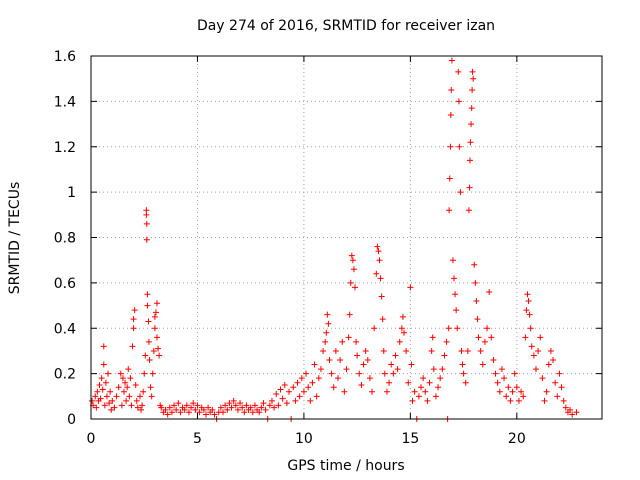  I want to click on y-tick-label: 1.4, so click(65, 102).